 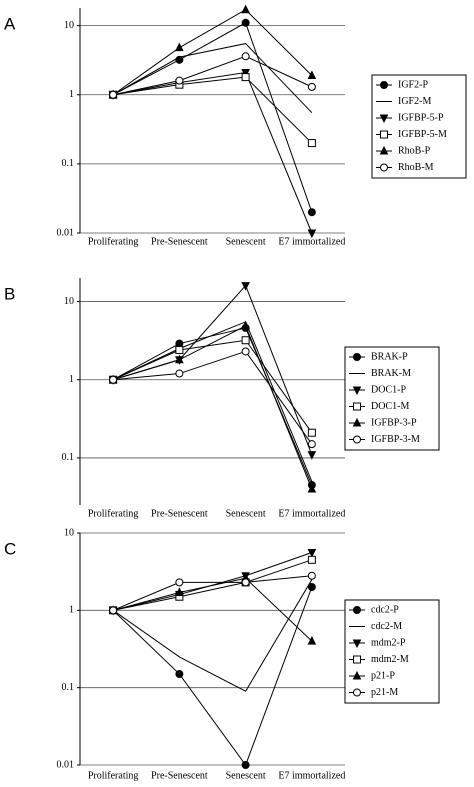 What do you see at coordinates (390, 406) in the screenshot?
I see `legend-label: DOC1-M` at bounding box center [390, 406].